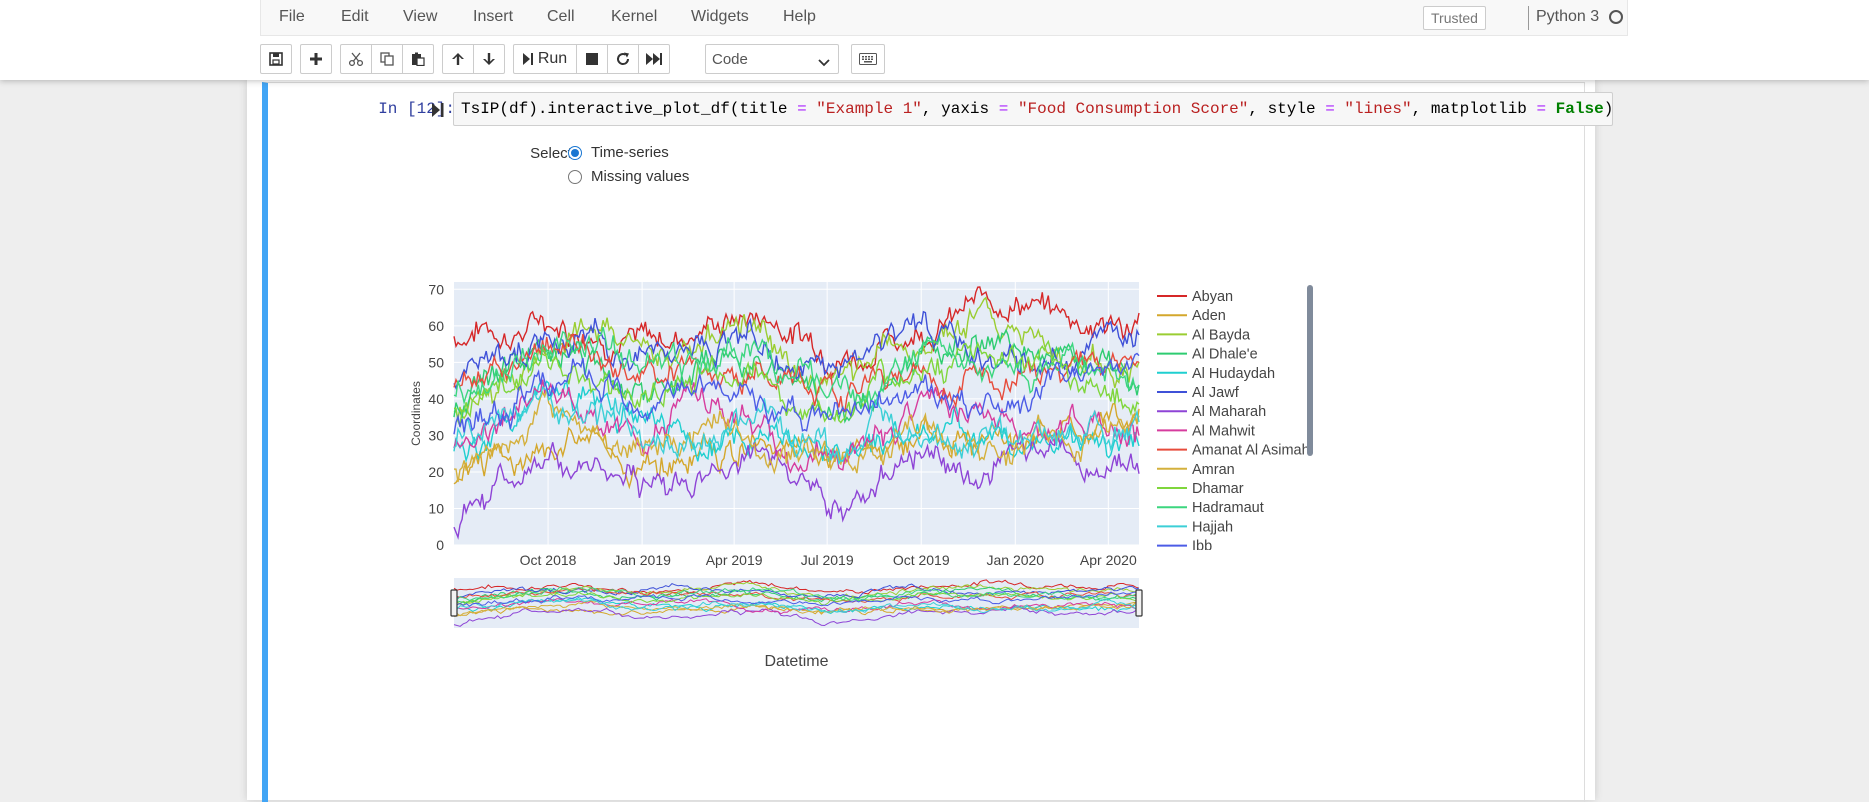  I want to click on legend-item: Al Hudaydah, so click(1216, 374).